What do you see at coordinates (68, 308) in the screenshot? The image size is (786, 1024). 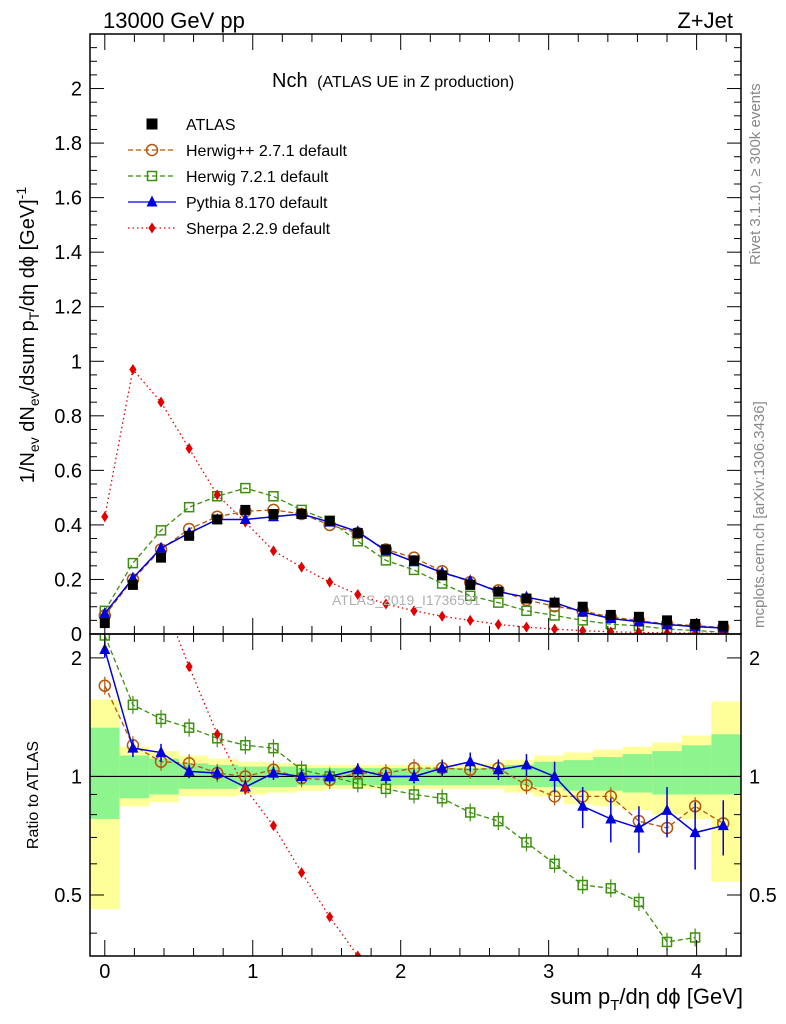 I see `ytick-label-top: 1.2` at bounding box center [68, 308].